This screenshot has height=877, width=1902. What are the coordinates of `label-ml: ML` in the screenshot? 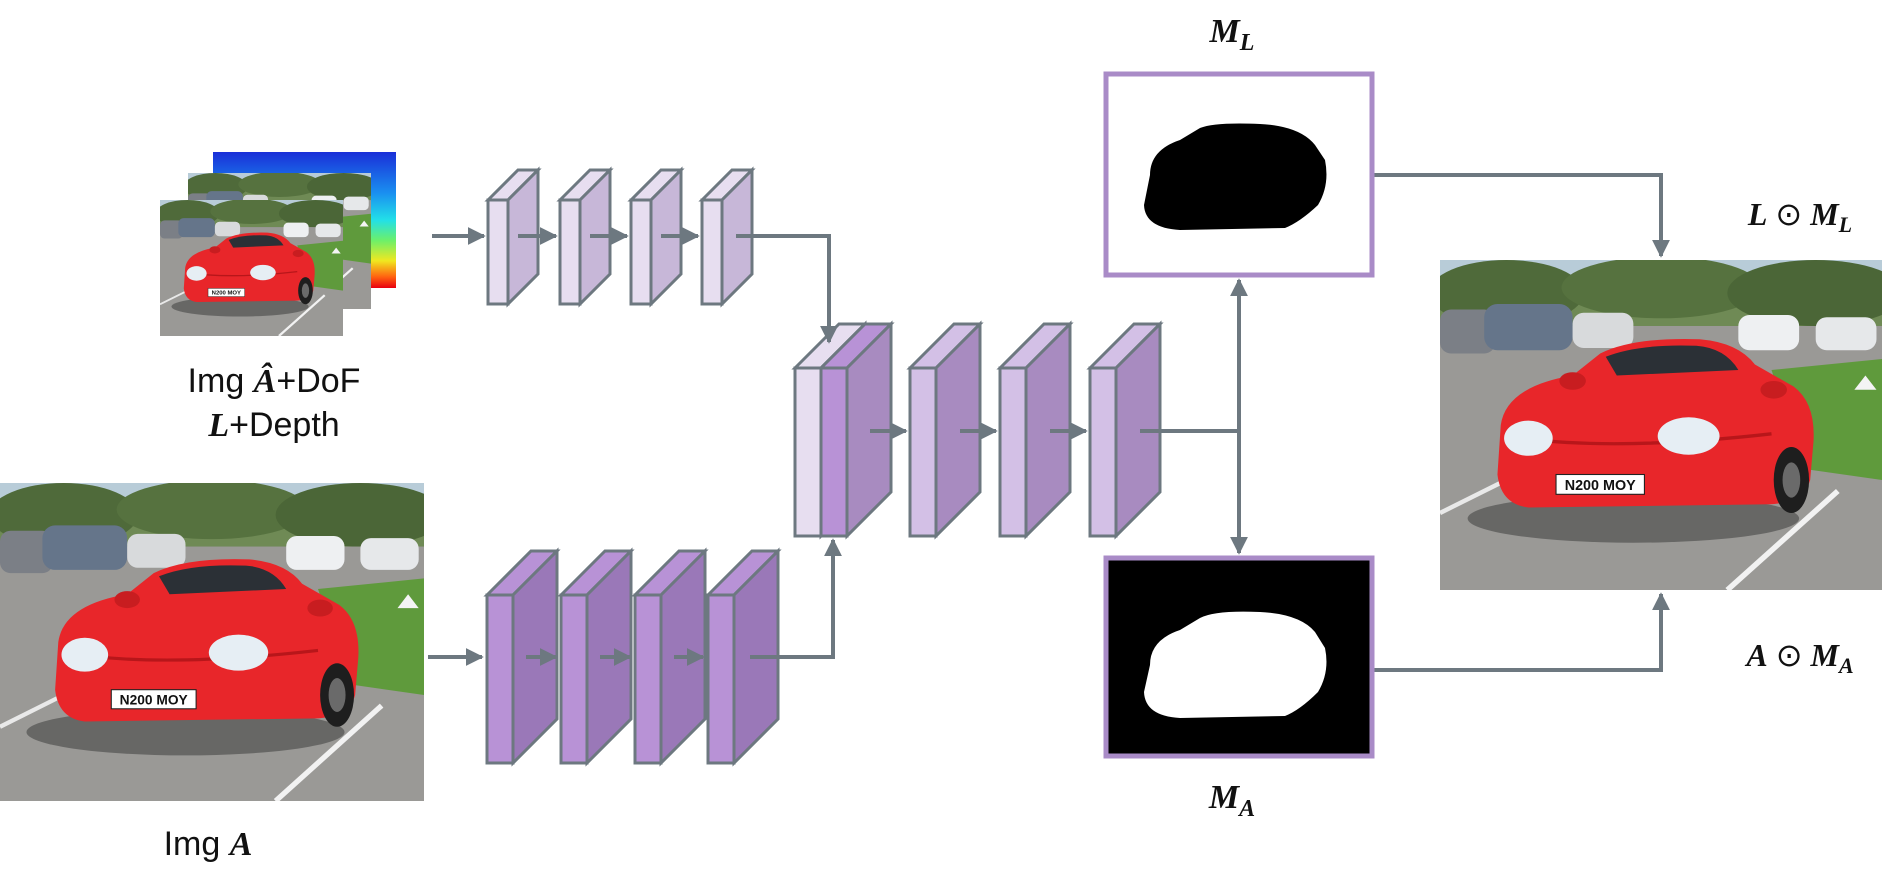 It's located at (1232, 34).